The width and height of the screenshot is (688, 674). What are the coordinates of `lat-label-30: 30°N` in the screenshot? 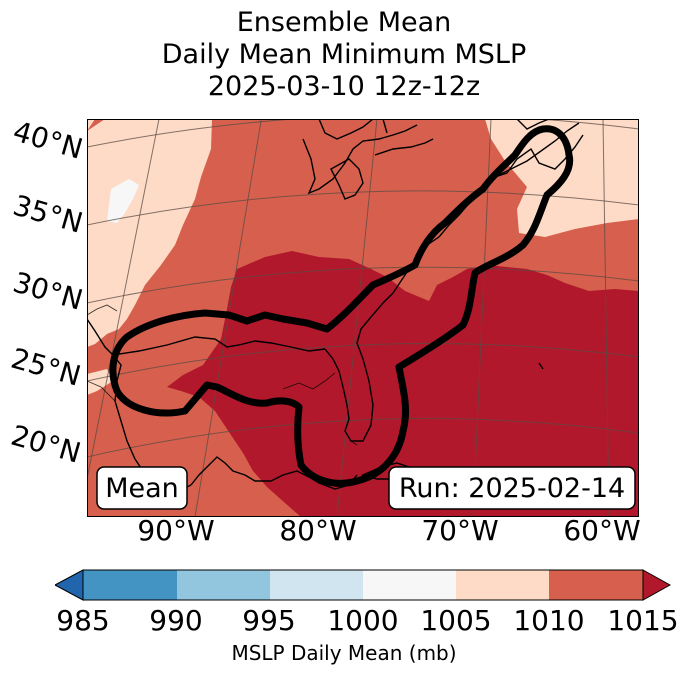 It's located at (48, 291).